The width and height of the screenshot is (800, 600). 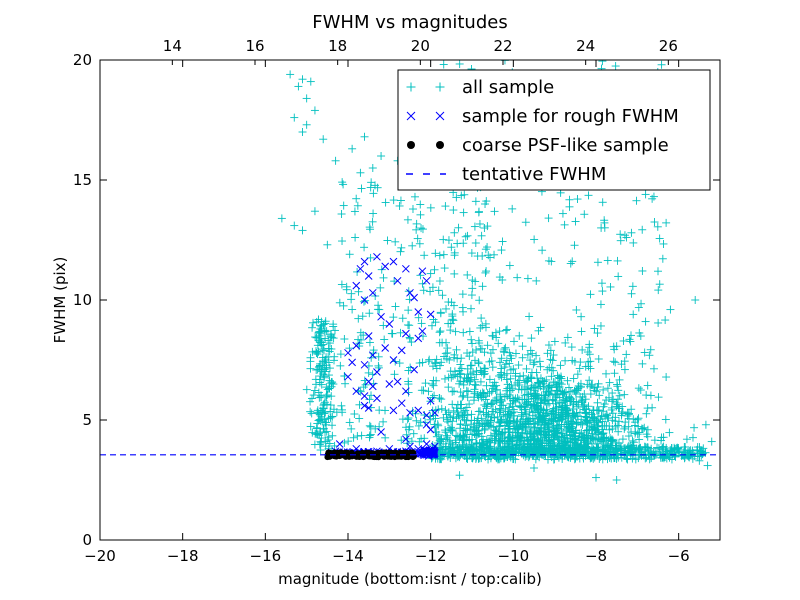 I want to click on y-tick-label: 0, so click(x=87, y=540).